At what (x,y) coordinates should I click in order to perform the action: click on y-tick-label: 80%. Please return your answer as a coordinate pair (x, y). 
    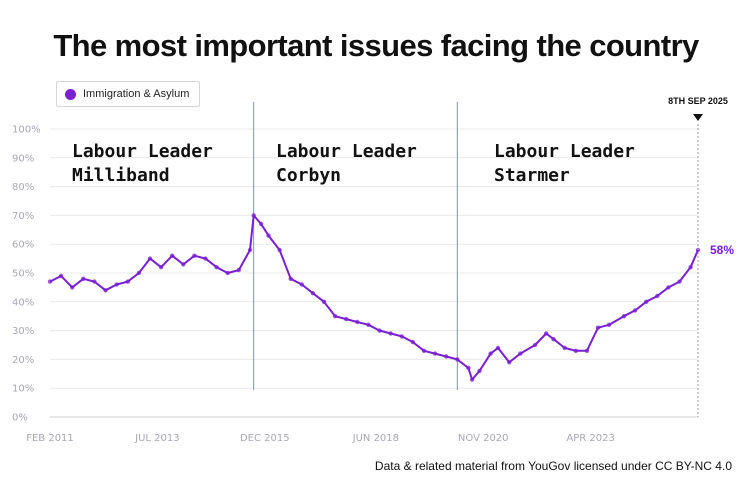
    Looking at the image, I should click on (23, 187).